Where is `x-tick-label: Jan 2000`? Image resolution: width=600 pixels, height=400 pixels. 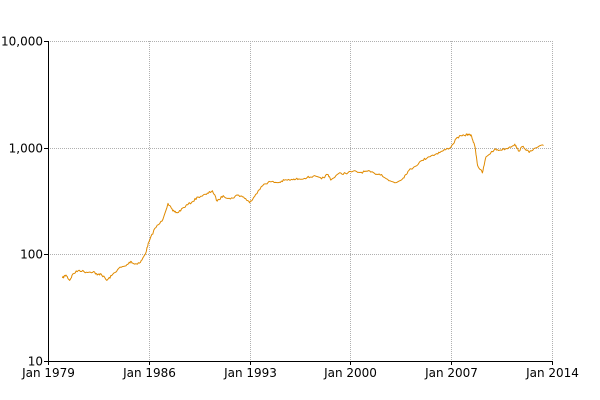 x-tick-label: Jan 2000 is located at coordinates (350, 373).